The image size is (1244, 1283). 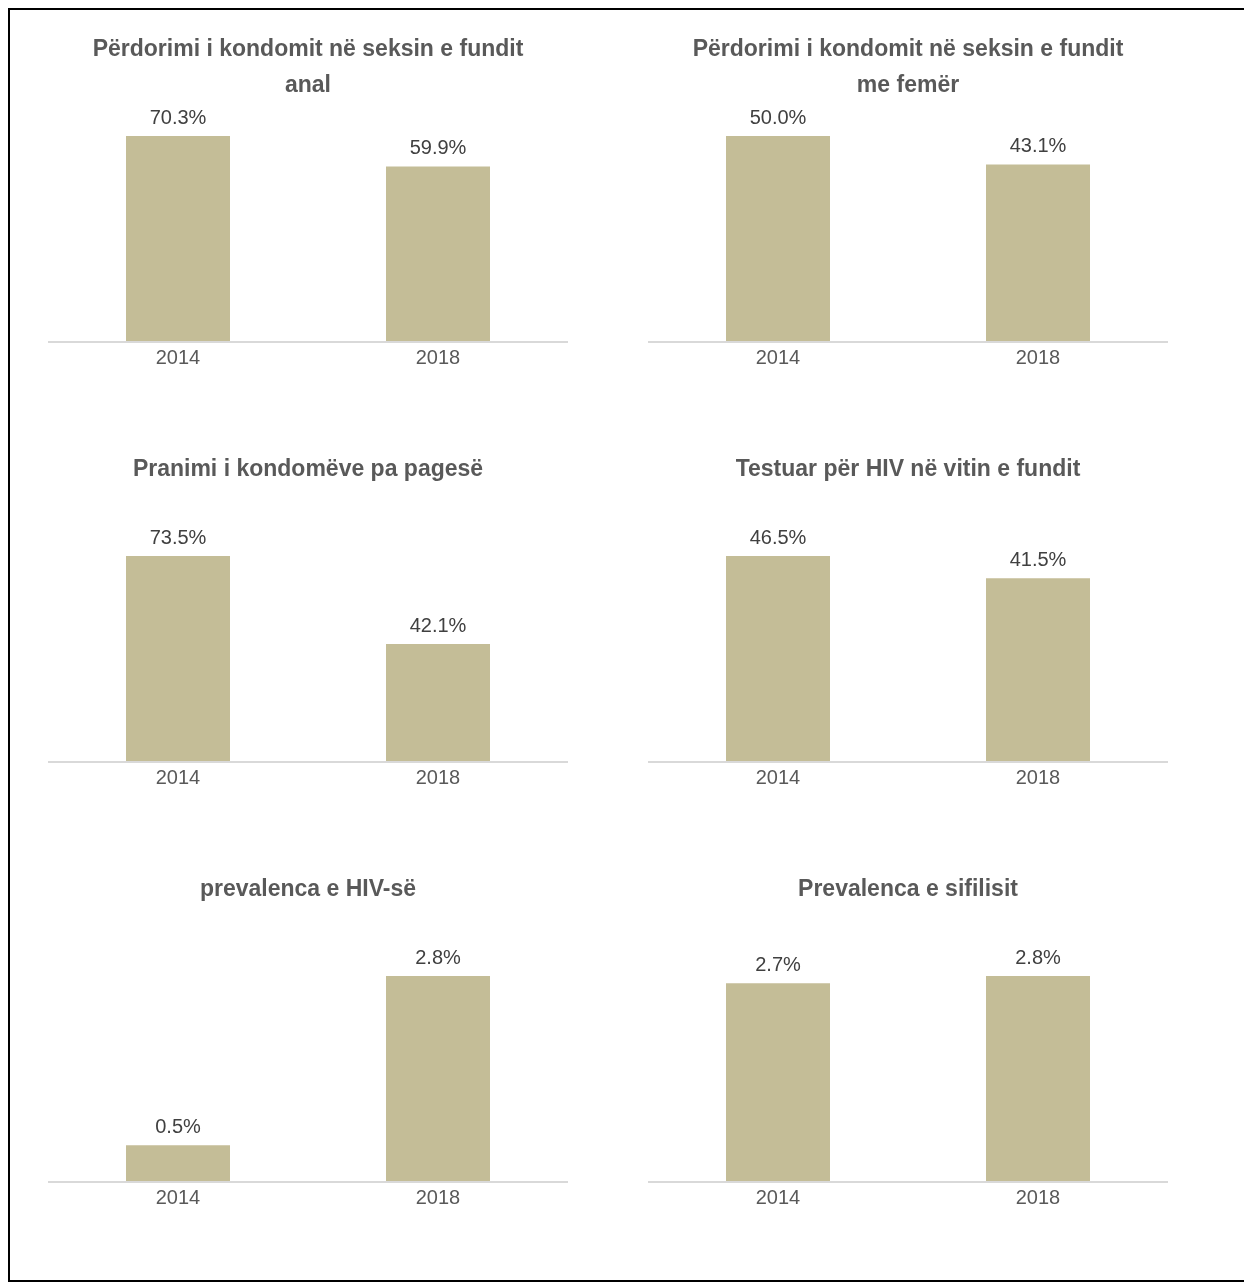 I want to click on data-label: 46.5%, so click(x=778, y=537).